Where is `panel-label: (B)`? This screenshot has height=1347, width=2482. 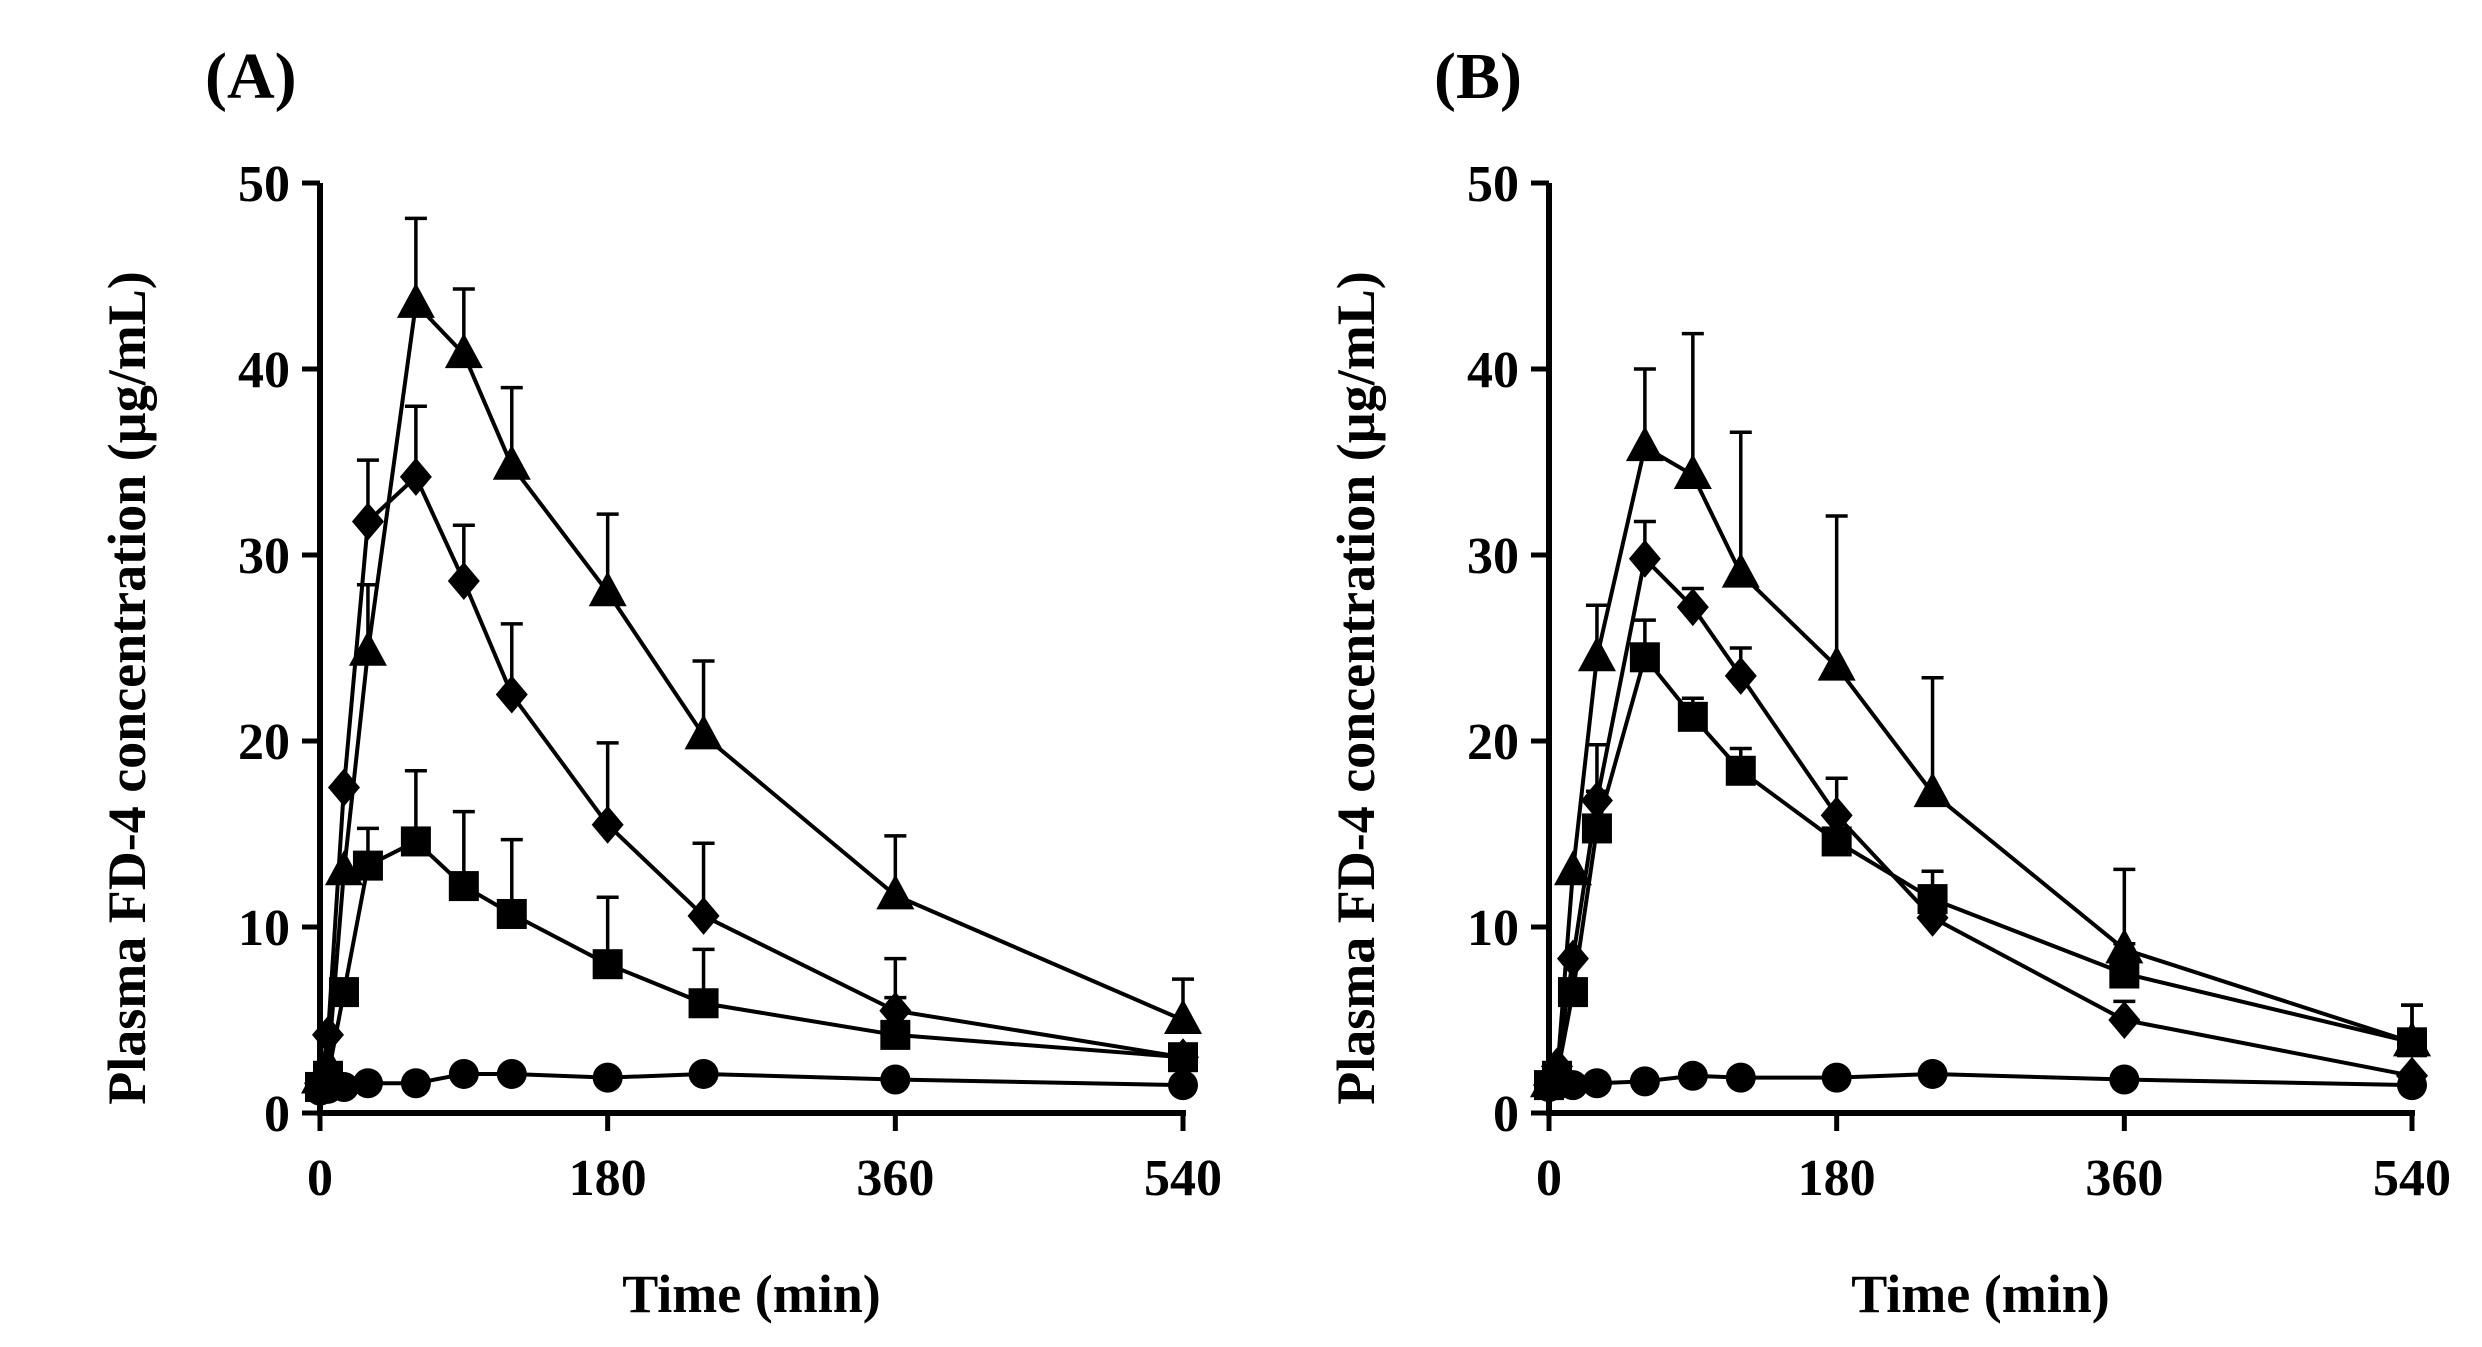 panel-label: (B) is located at coordinates (1478, 76).